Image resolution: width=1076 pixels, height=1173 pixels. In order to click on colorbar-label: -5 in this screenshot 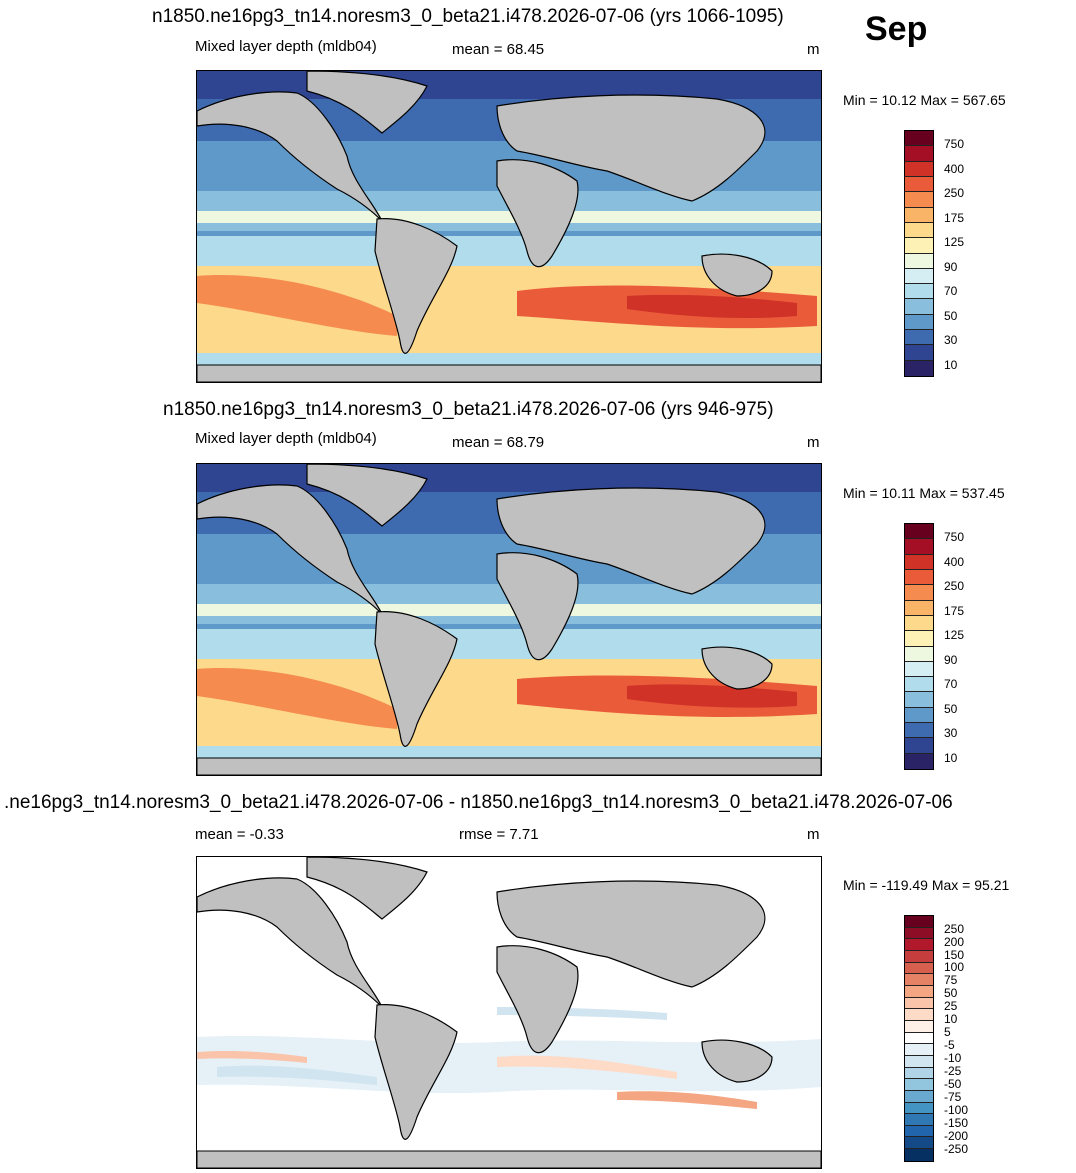, I will do `click(949, 1045)`.